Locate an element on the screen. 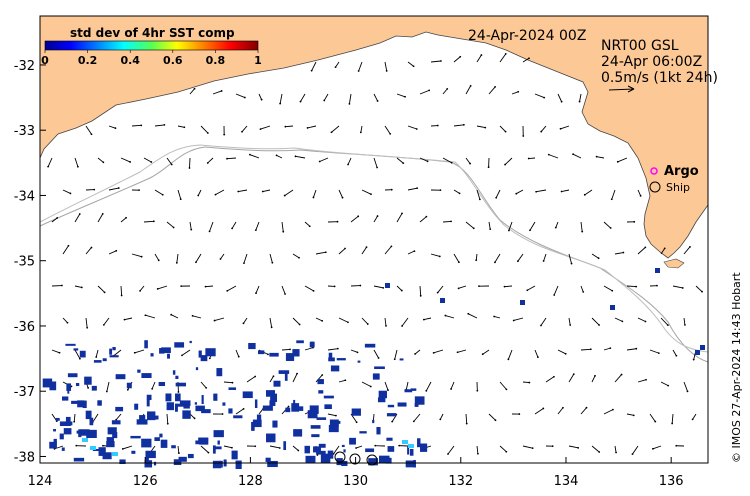 The width and height of the screenshot is (750, 496). legend-tick-label: 0.6 is located at coordinates (173, 60).